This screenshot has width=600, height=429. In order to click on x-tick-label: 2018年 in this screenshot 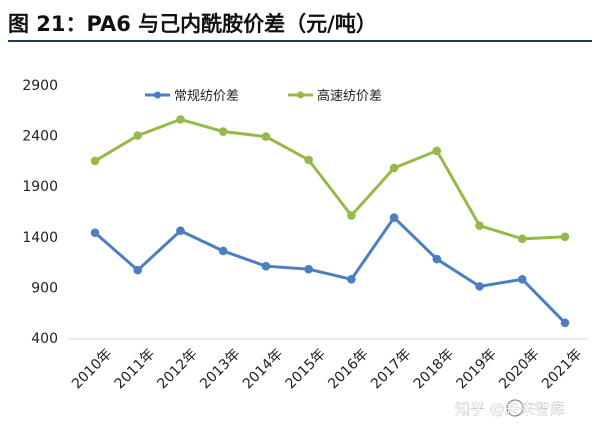, I will do `click(434, 369)`.